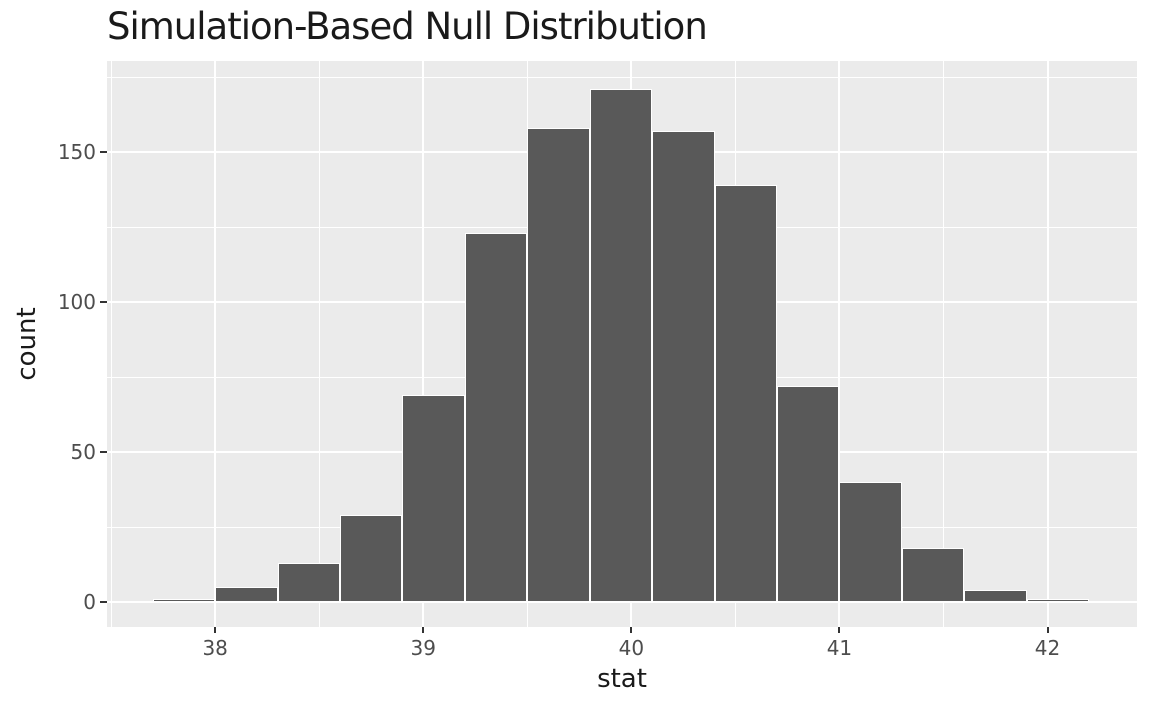 This screenshot has width=1152, height=711. I want to click on x-tick-label: 39, so click(423, 648).